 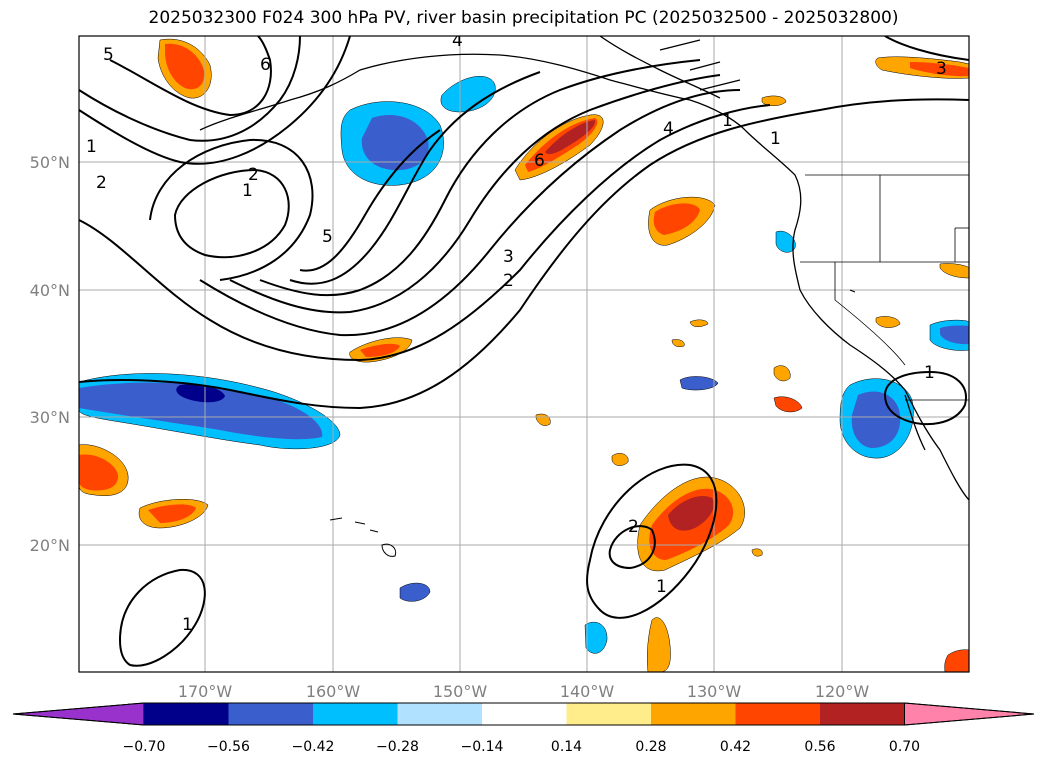 I want to click on longitude-labels: 170°W 160°W 150°W 140°W 130°W 120°W, so click(x=524, y=691).